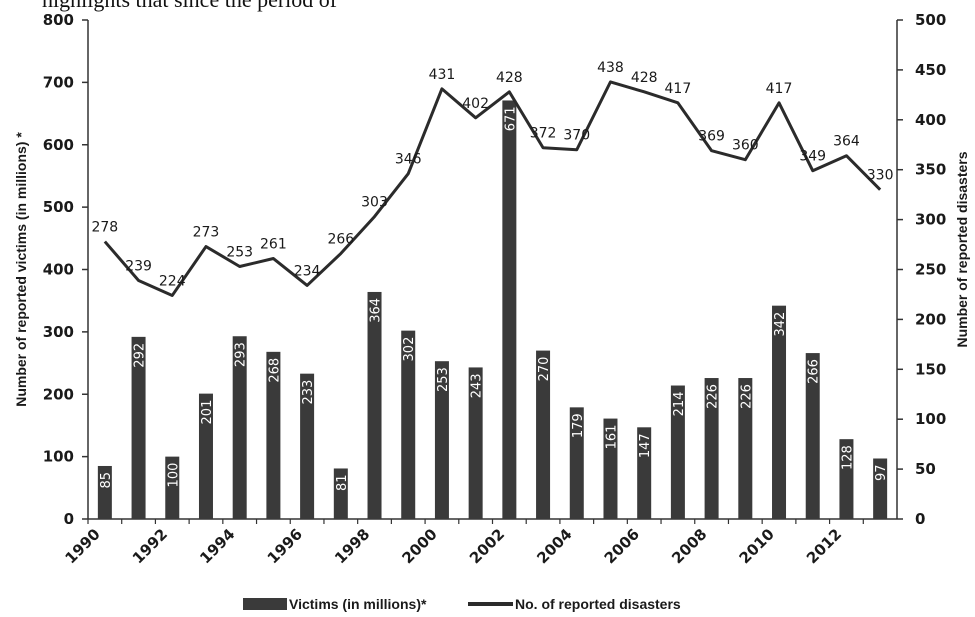 The height and width of the screenshot is (617, 975). I want to click on left-tick-label: 700, so click(58, 82).